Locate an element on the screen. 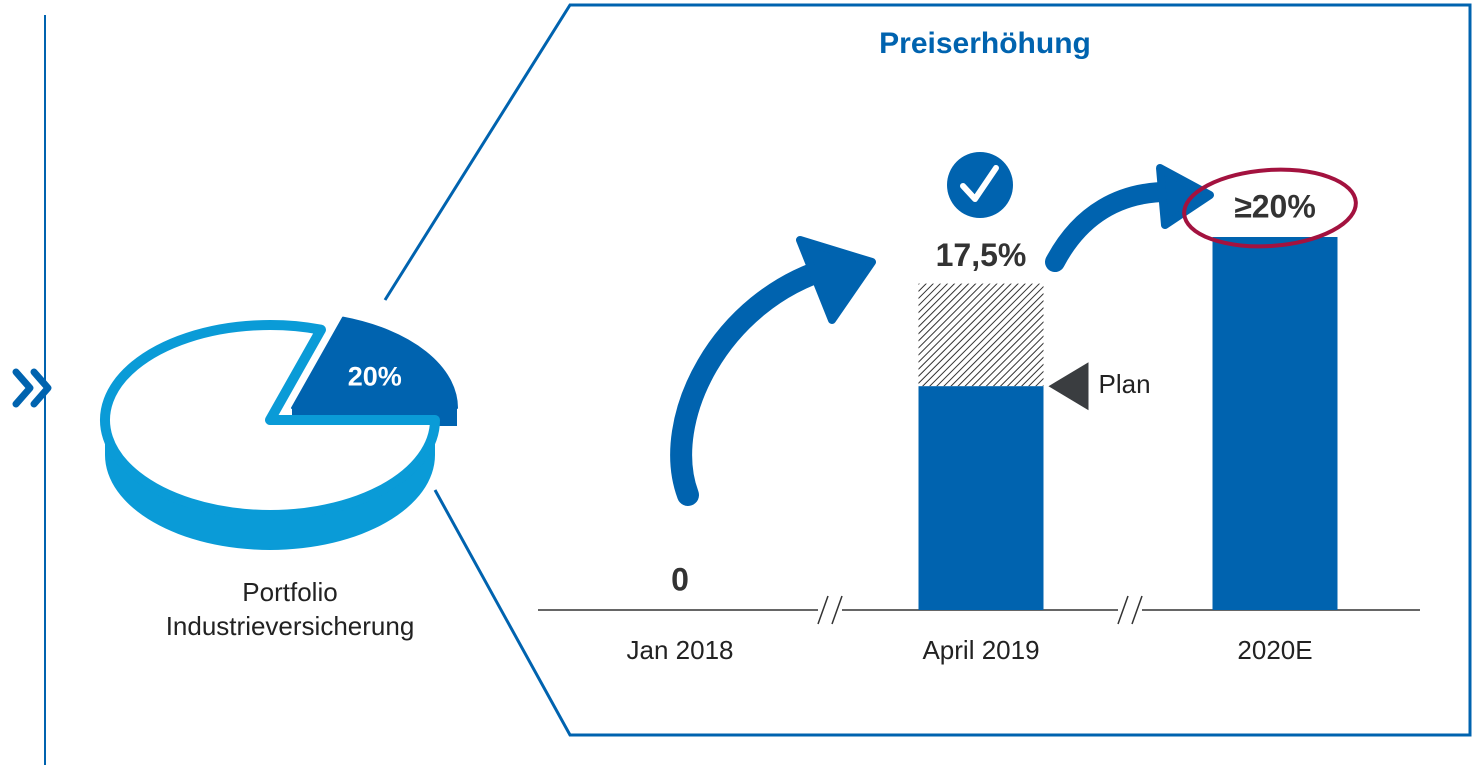 This screenshot has width=1481, height=765. value-label: ≥20% is located at coordinates (1275, 206).